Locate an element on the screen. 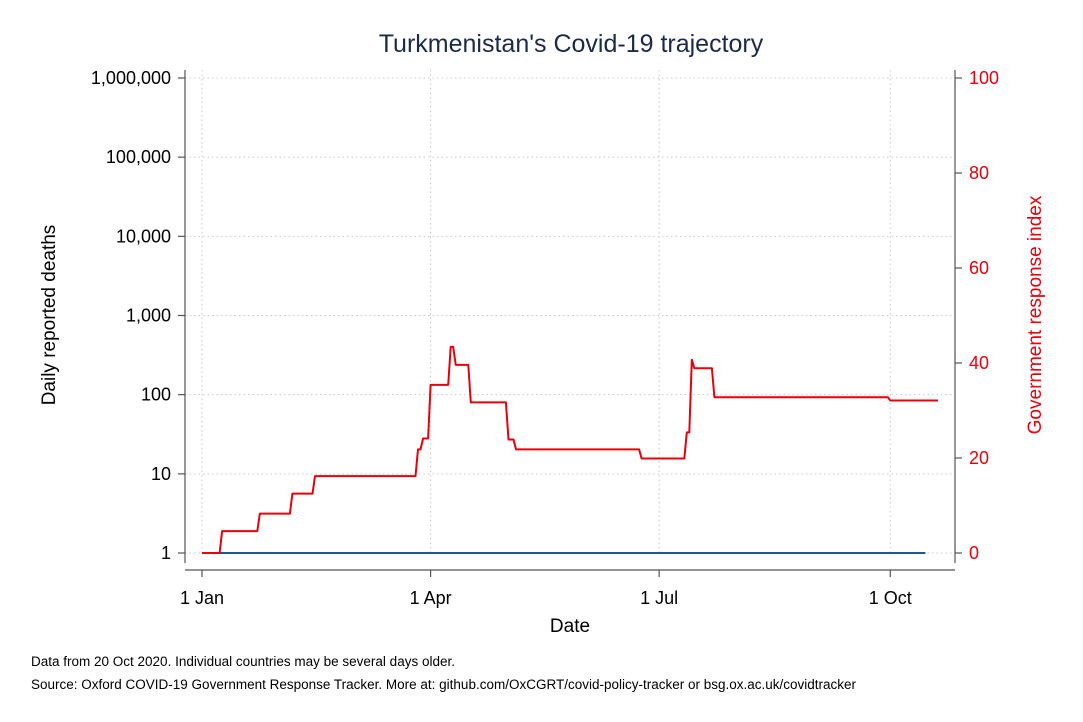 Image resolution: width=1083 pixels, height=722 pixels. y-right-tick-label: 60 is located at coordinates (979, 268).